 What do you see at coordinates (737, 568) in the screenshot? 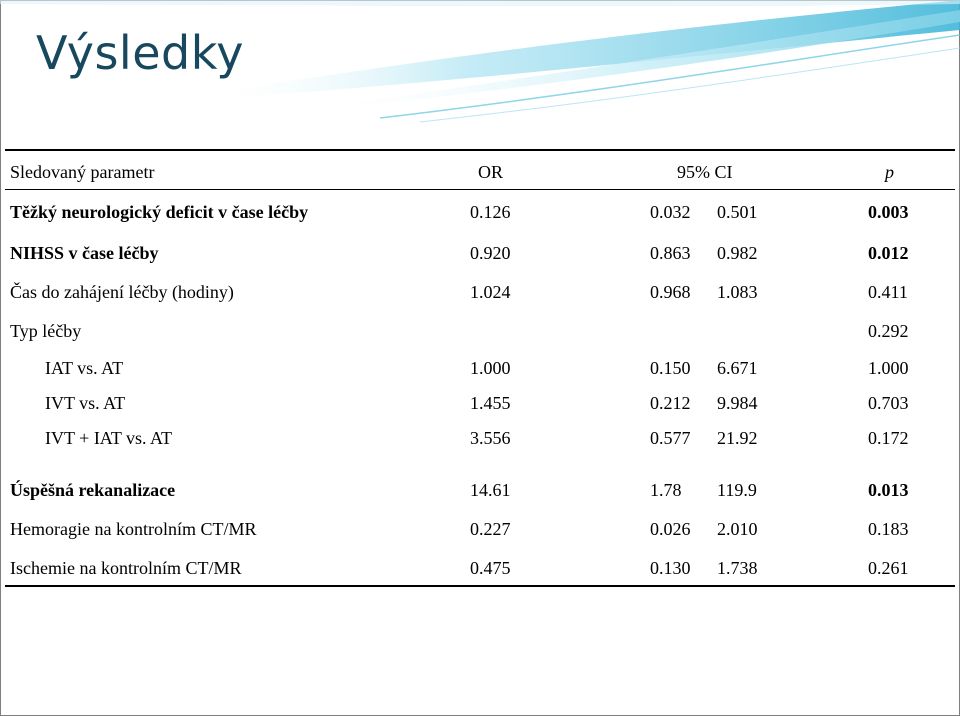
I see `cell-ci-high: 1.738` at bounding box center [737, 568].